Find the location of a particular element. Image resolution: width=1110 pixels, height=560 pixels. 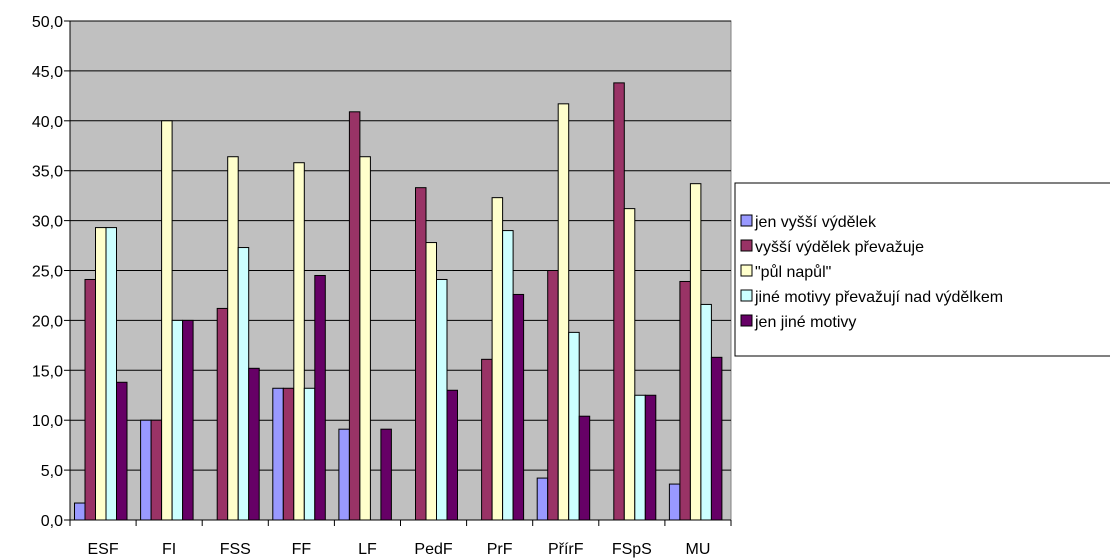

y-tick-label: 40,0 is located at coordinates (47, 122).